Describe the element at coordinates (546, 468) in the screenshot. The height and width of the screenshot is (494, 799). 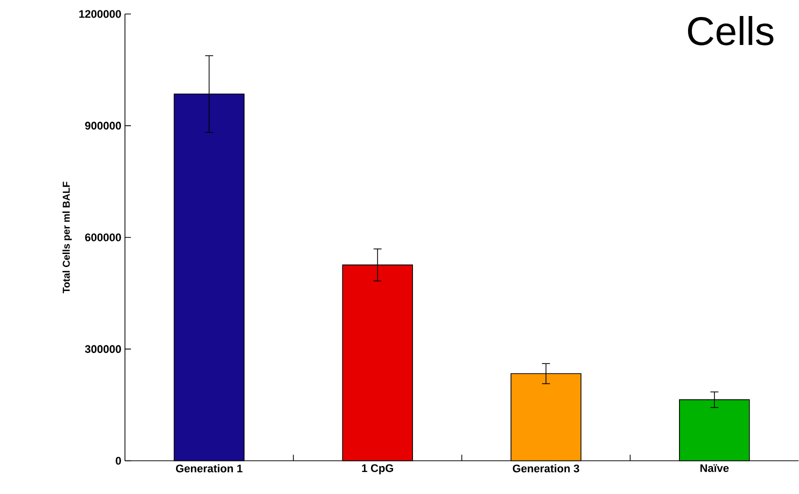
I see `x-tick-label: Generation 3` at that location.